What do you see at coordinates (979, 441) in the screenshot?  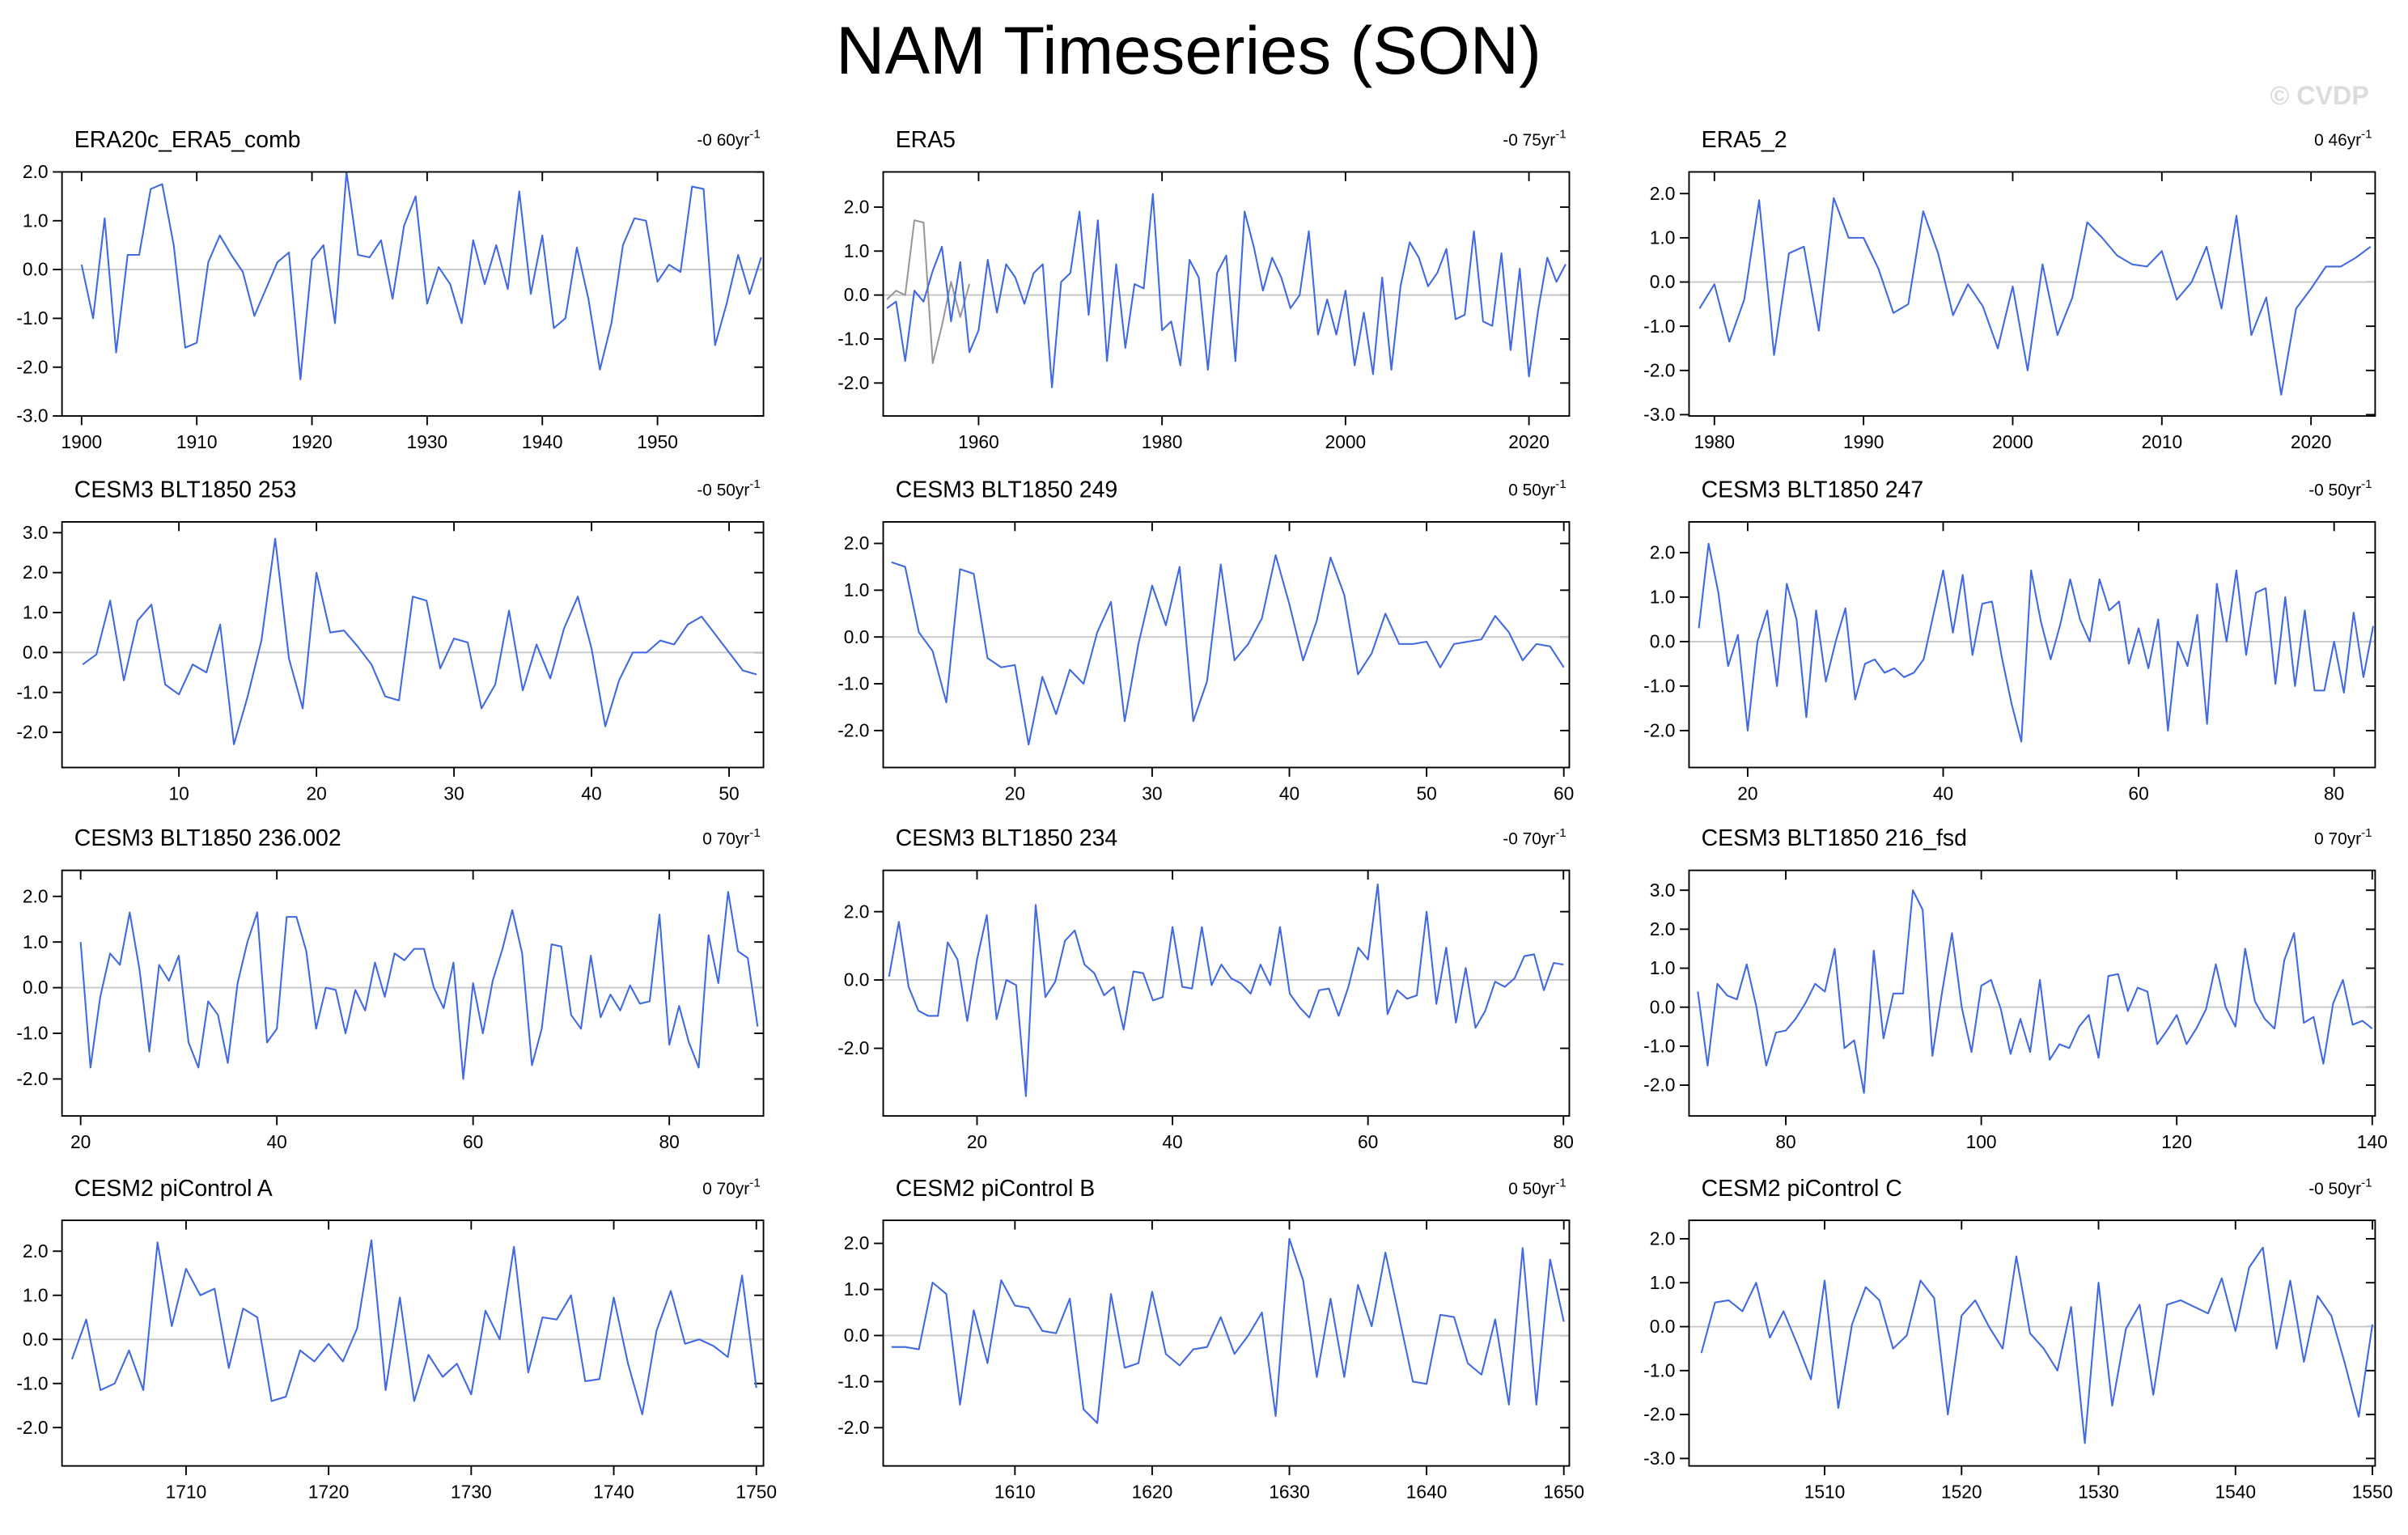 I see `x-tick-label: 1960` at bounding box center [979, 441].